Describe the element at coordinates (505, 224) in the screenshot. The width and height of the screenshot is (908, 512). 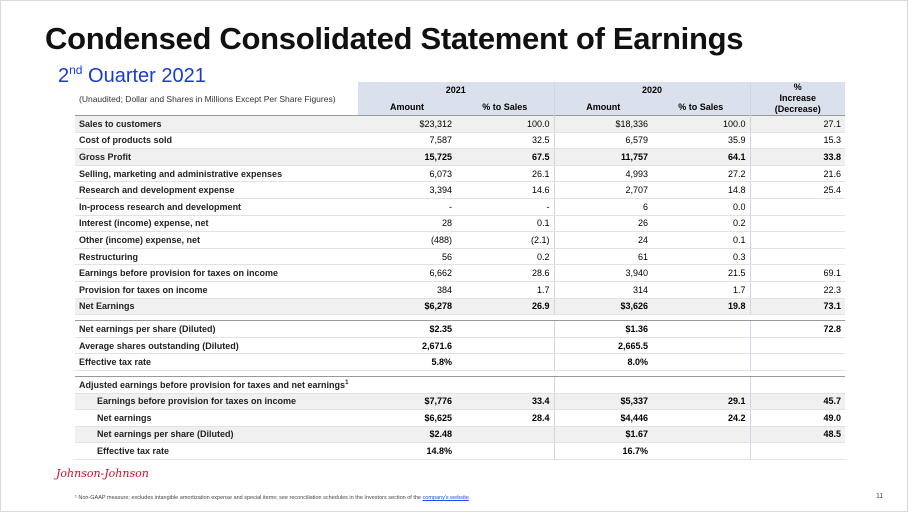
I see `cell-p21: 0.1` at that location.